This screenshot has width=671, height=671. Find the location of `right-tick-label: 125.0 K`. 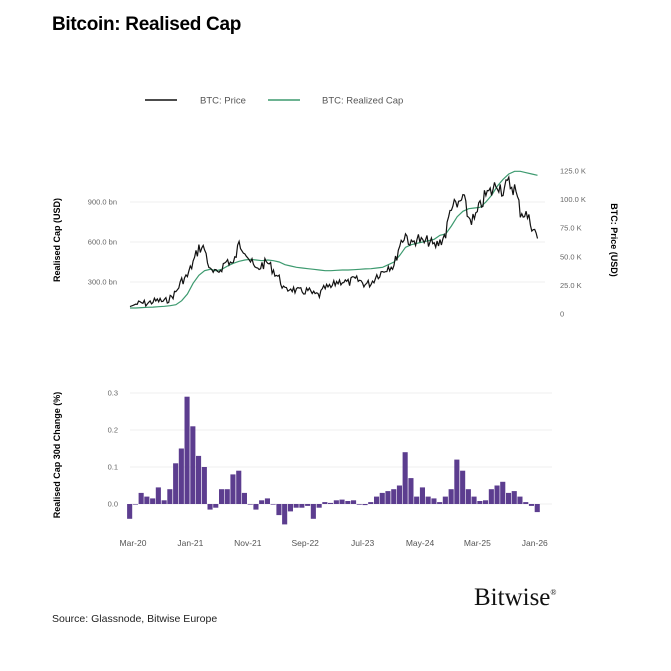

right-tick-label: 125.0 K is located at coordinates (573, 171).